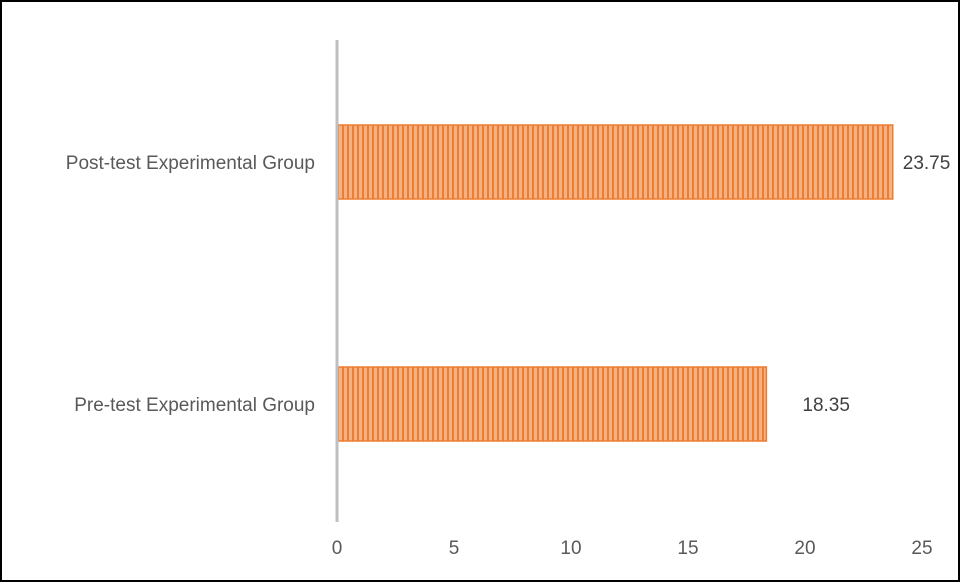 The image size is (960, 585). What do you see at coordinates (190, 163) in the screenshot?
I see `category-label-post-test: Post-test Experimental Group` at bounding box center [190, 163].